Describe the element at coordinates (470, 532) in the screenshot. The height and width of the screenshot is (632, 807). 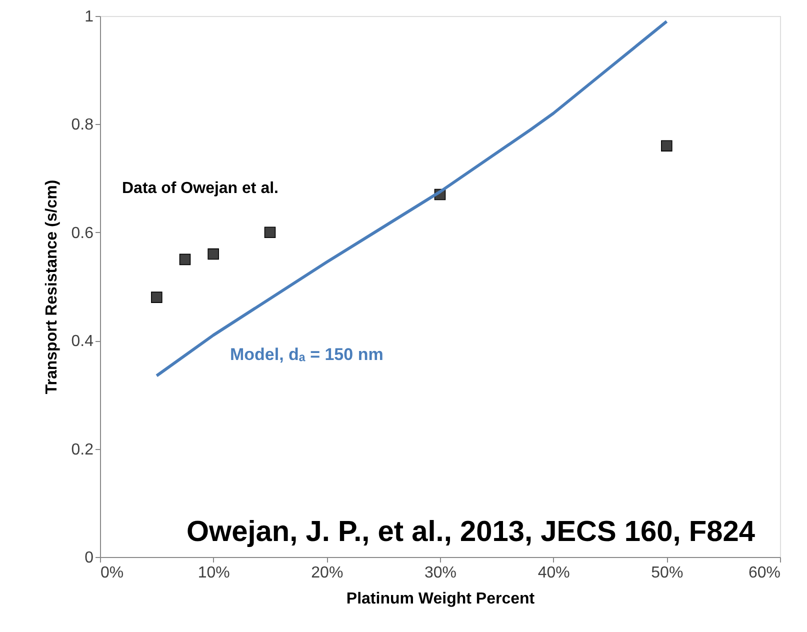
I see `annotation: Owejan, J. P., et al., 2013, JECS 160, F824` at that location.